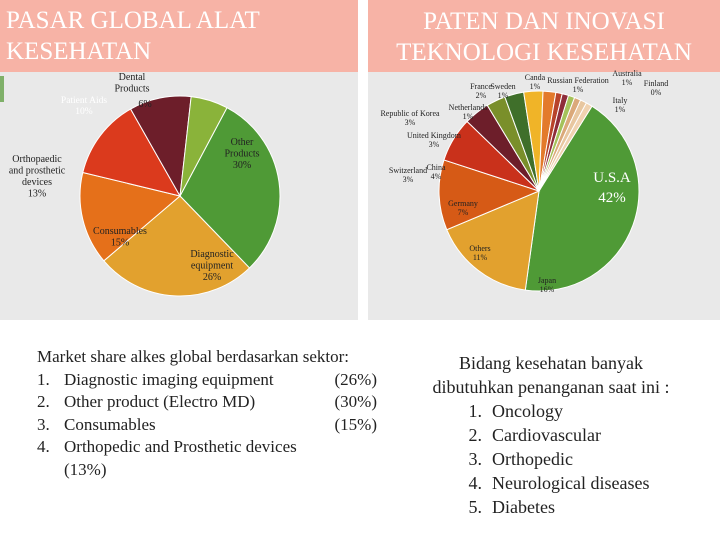 The image size is (720, 540). I want to click on slice-label-diagnostic-equipment: Diagnostic equipment 26%, so click(212, 266).